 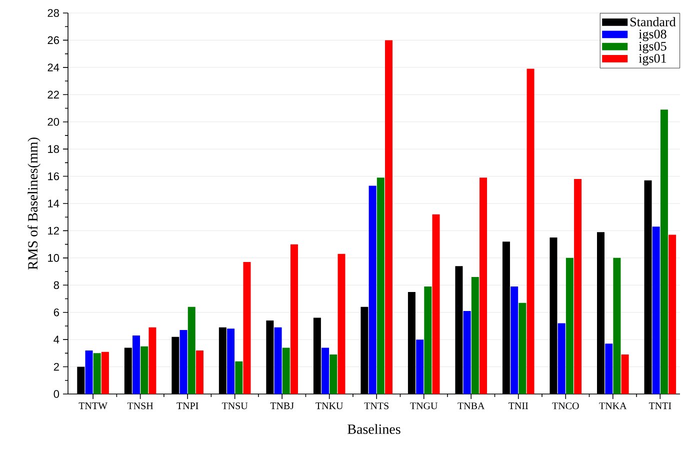 What do you see at coordinates (54, 68) in the screenshot?
I see `y-tick-label: 24` at bounding box center [54, 68].